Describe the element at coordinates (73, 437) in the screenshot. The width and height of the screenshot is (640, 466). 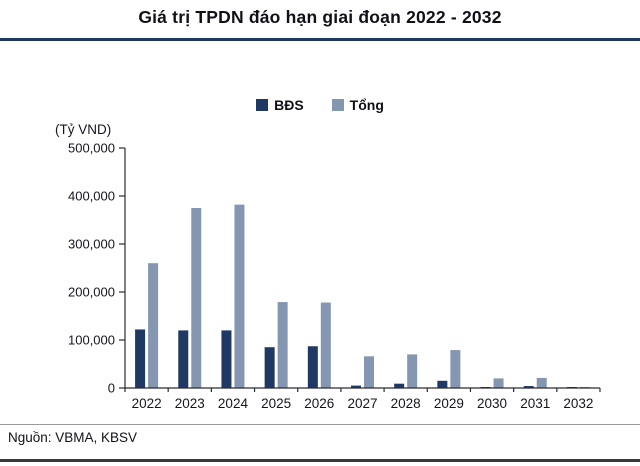
I see `source-note: Nguồn: VBMA, KBSV` at that location.